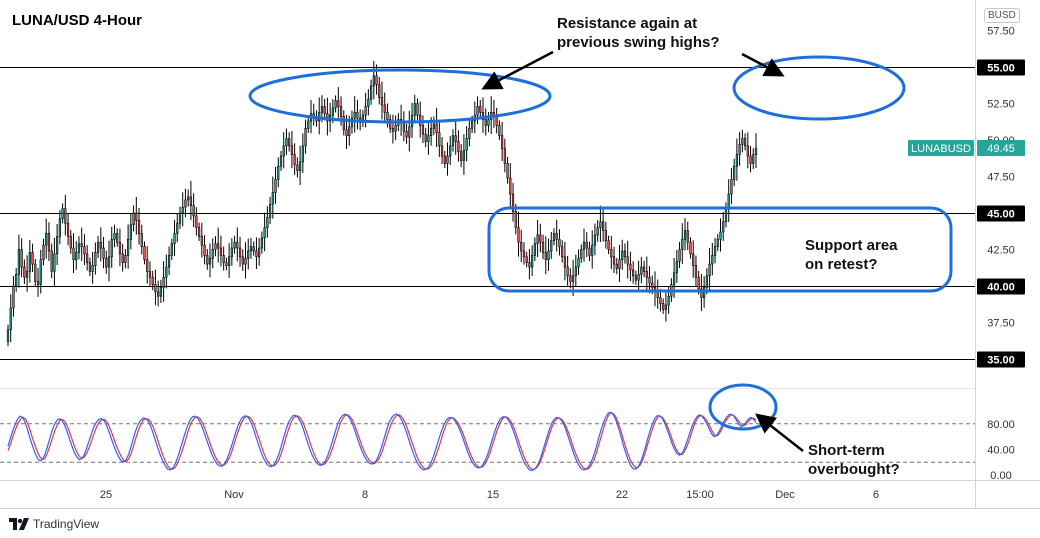 This screenshot has height=538, width=1040. I want to click on indicator-tick-label: 80.00, so click(1001, 425).